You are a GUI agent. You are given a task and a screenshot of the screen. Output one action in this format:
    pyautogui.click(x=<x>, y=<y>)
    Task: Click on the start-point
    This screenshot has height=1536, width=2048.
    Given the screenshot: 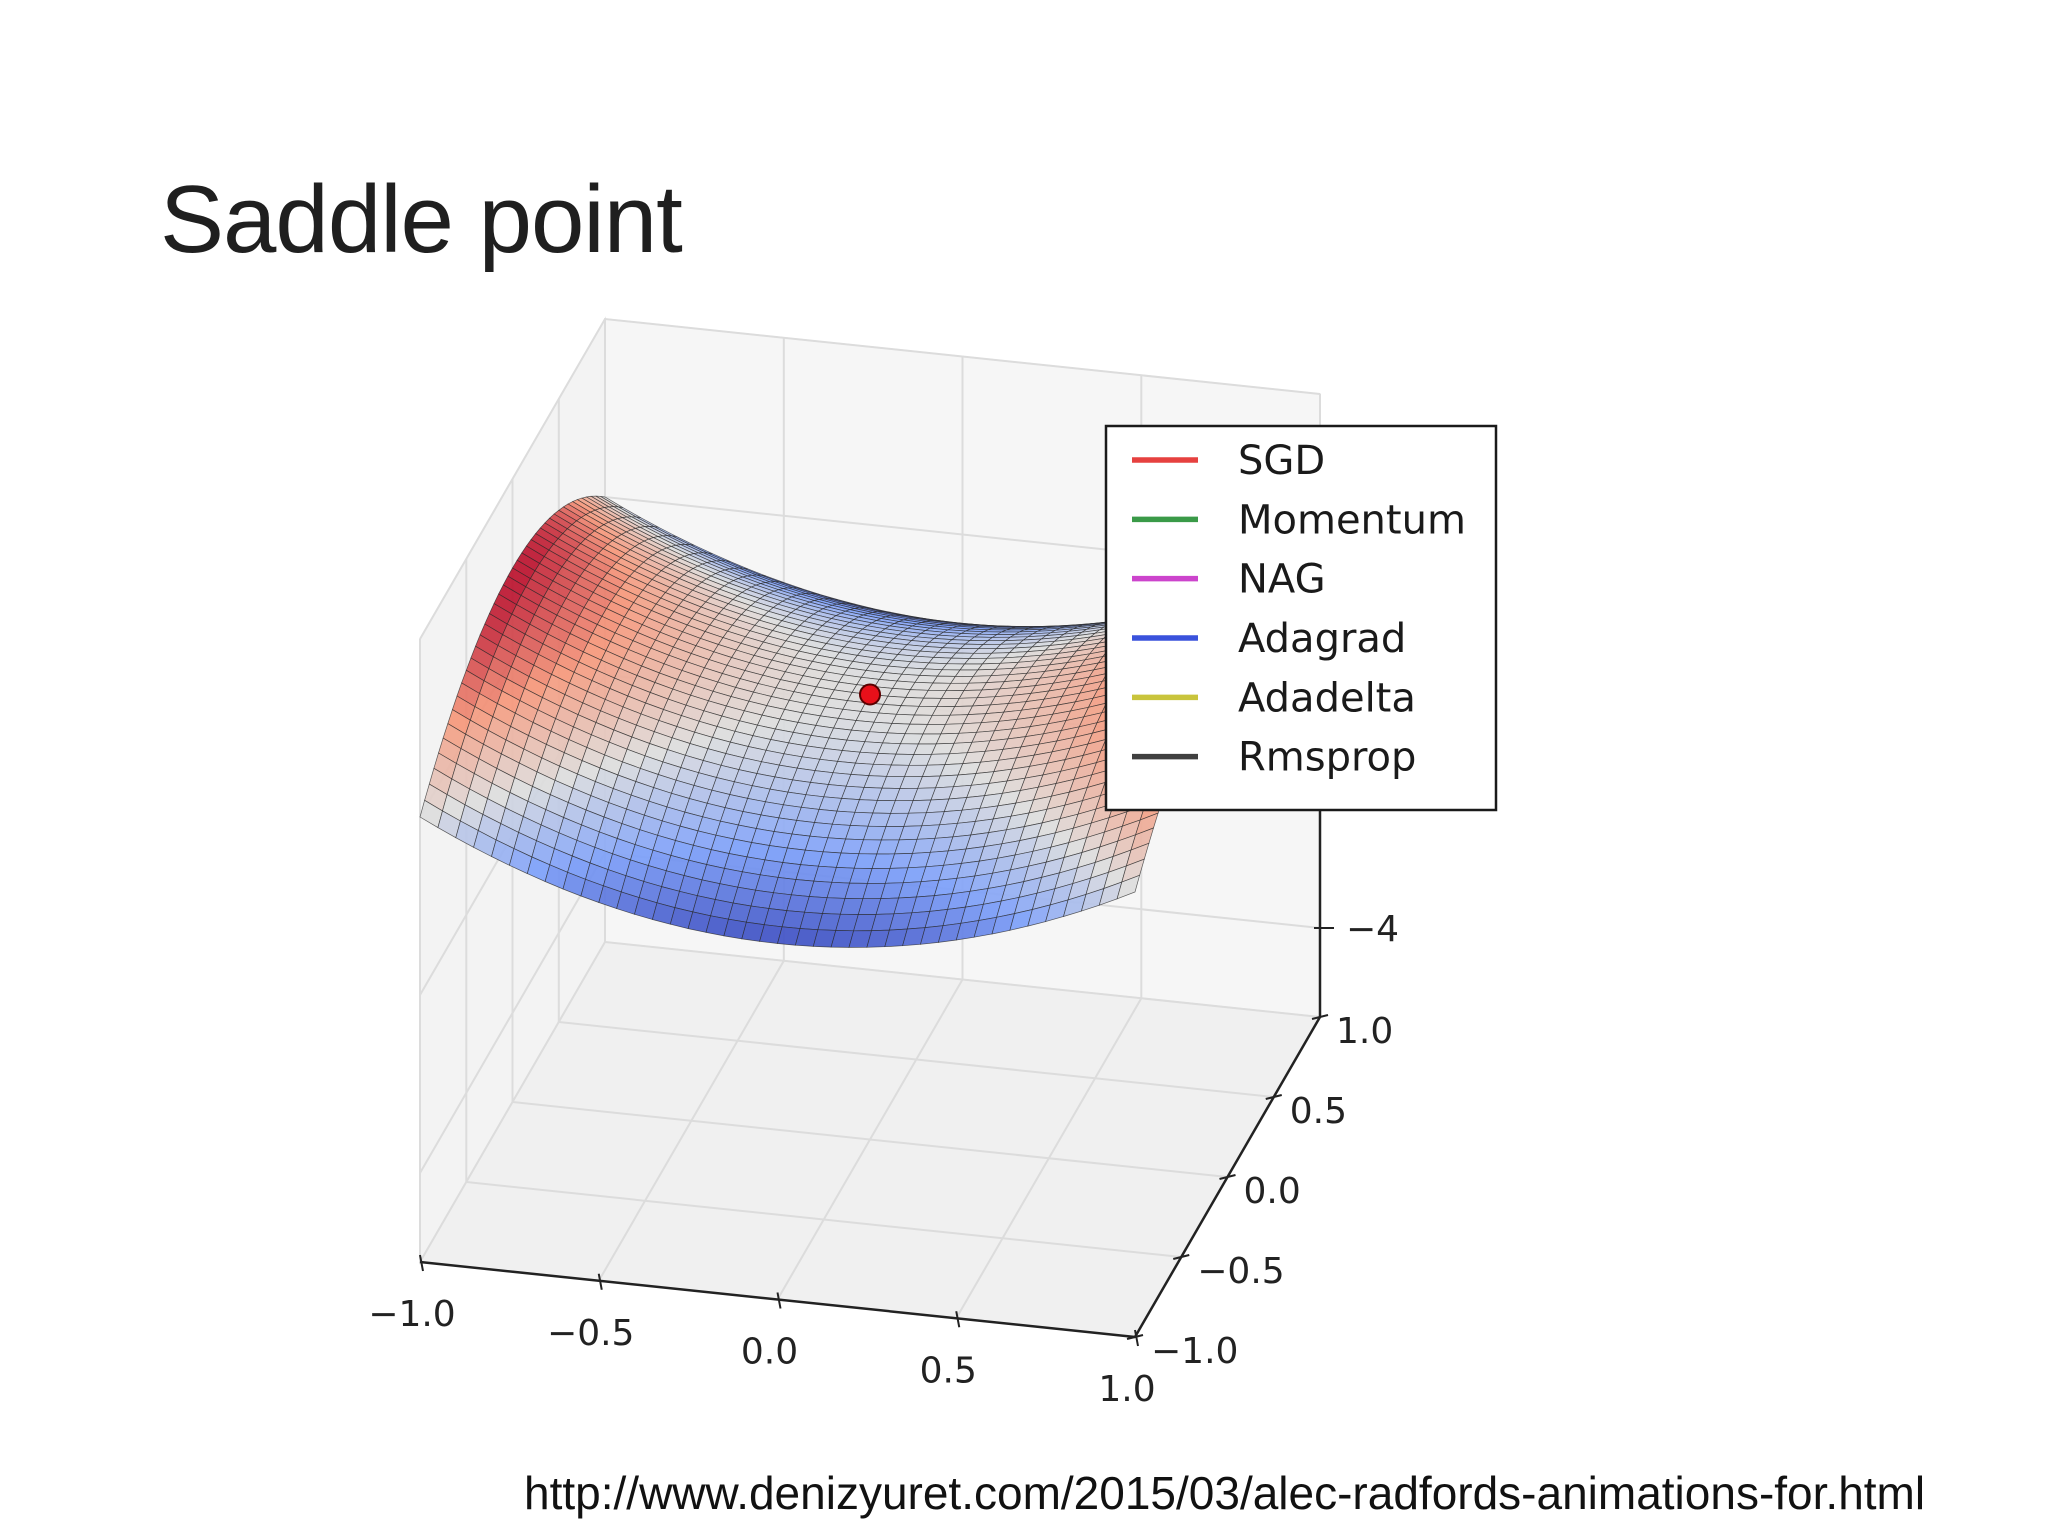 What is the action you would take?
    pyautogui.click(x=870, y=694)
    